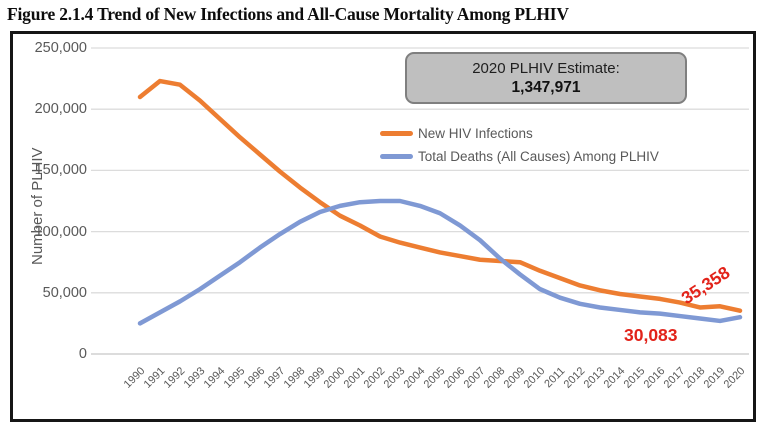 The height and width of the screenshot is (440, 768). What do you see at coordinates (82, 354) in the screenshot?
I see `y-tick-label: 0` at bounding box center [82, 354].